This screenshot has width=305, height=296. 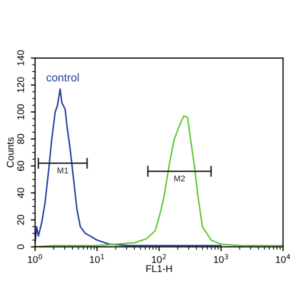 I want to click on x-tick-label: 10$^{2}$, so click(x=159, y=258).